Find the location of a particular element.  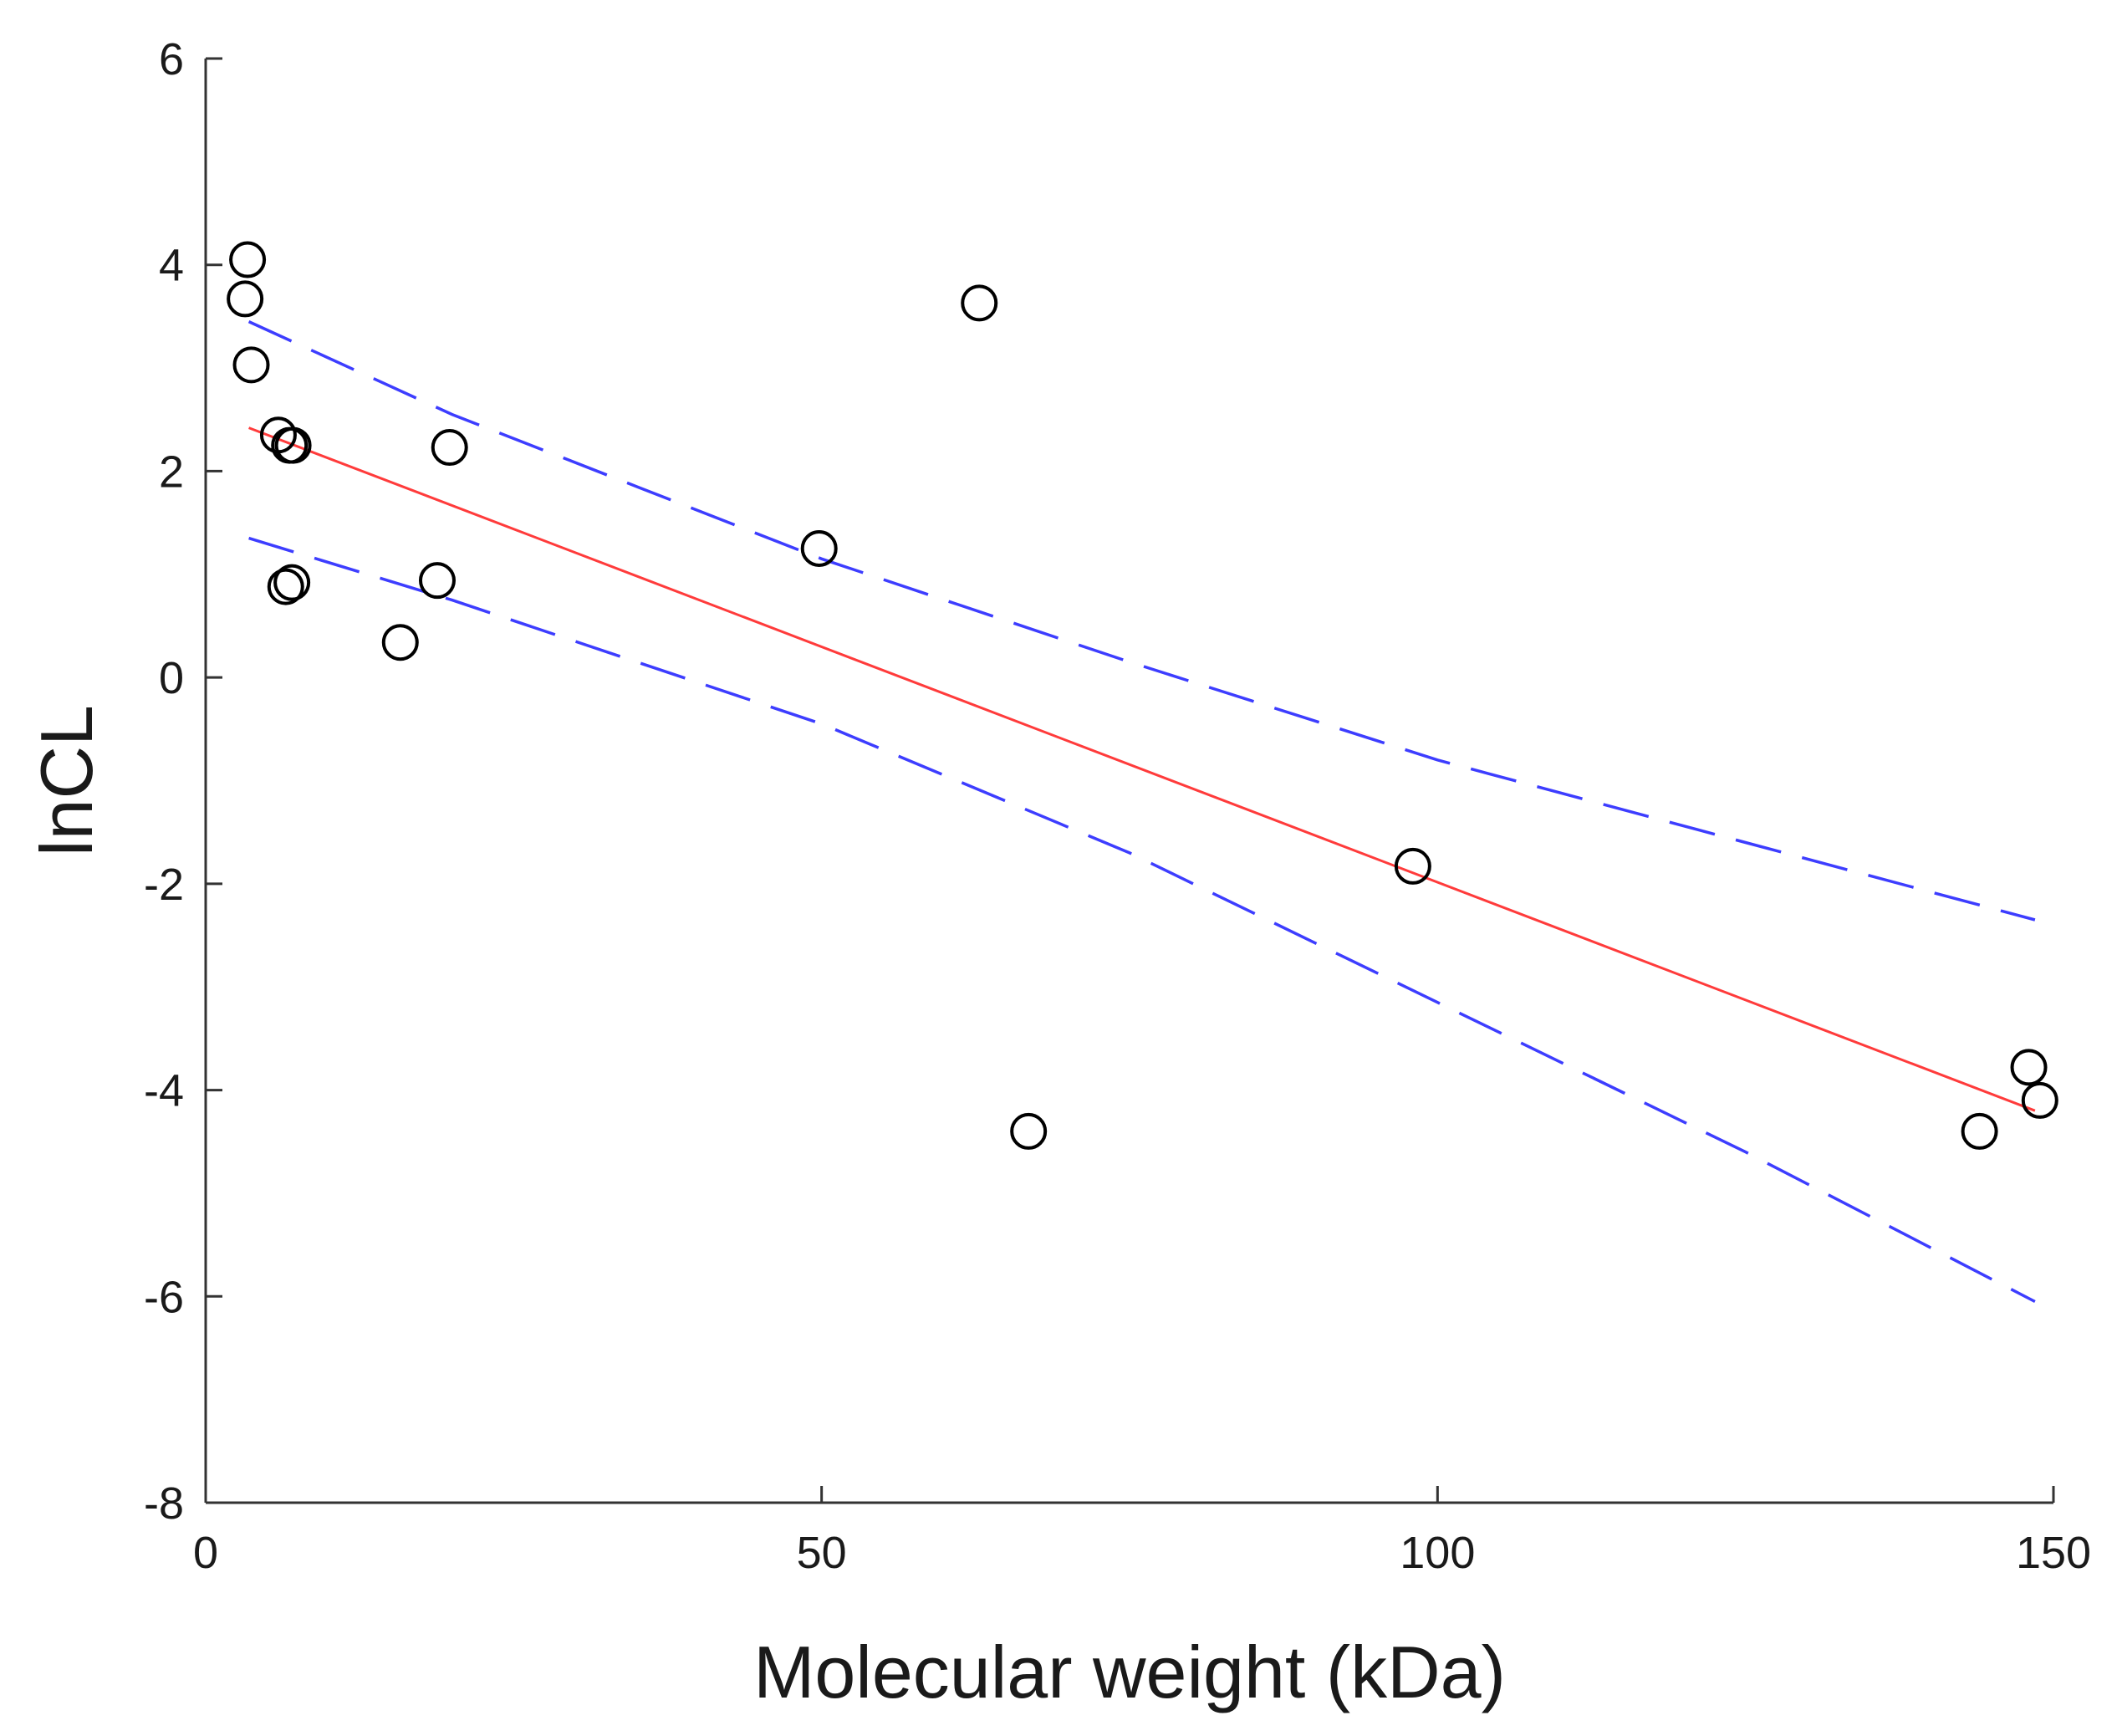

y-tick-label: 6 is located at coordinates (171, 59).